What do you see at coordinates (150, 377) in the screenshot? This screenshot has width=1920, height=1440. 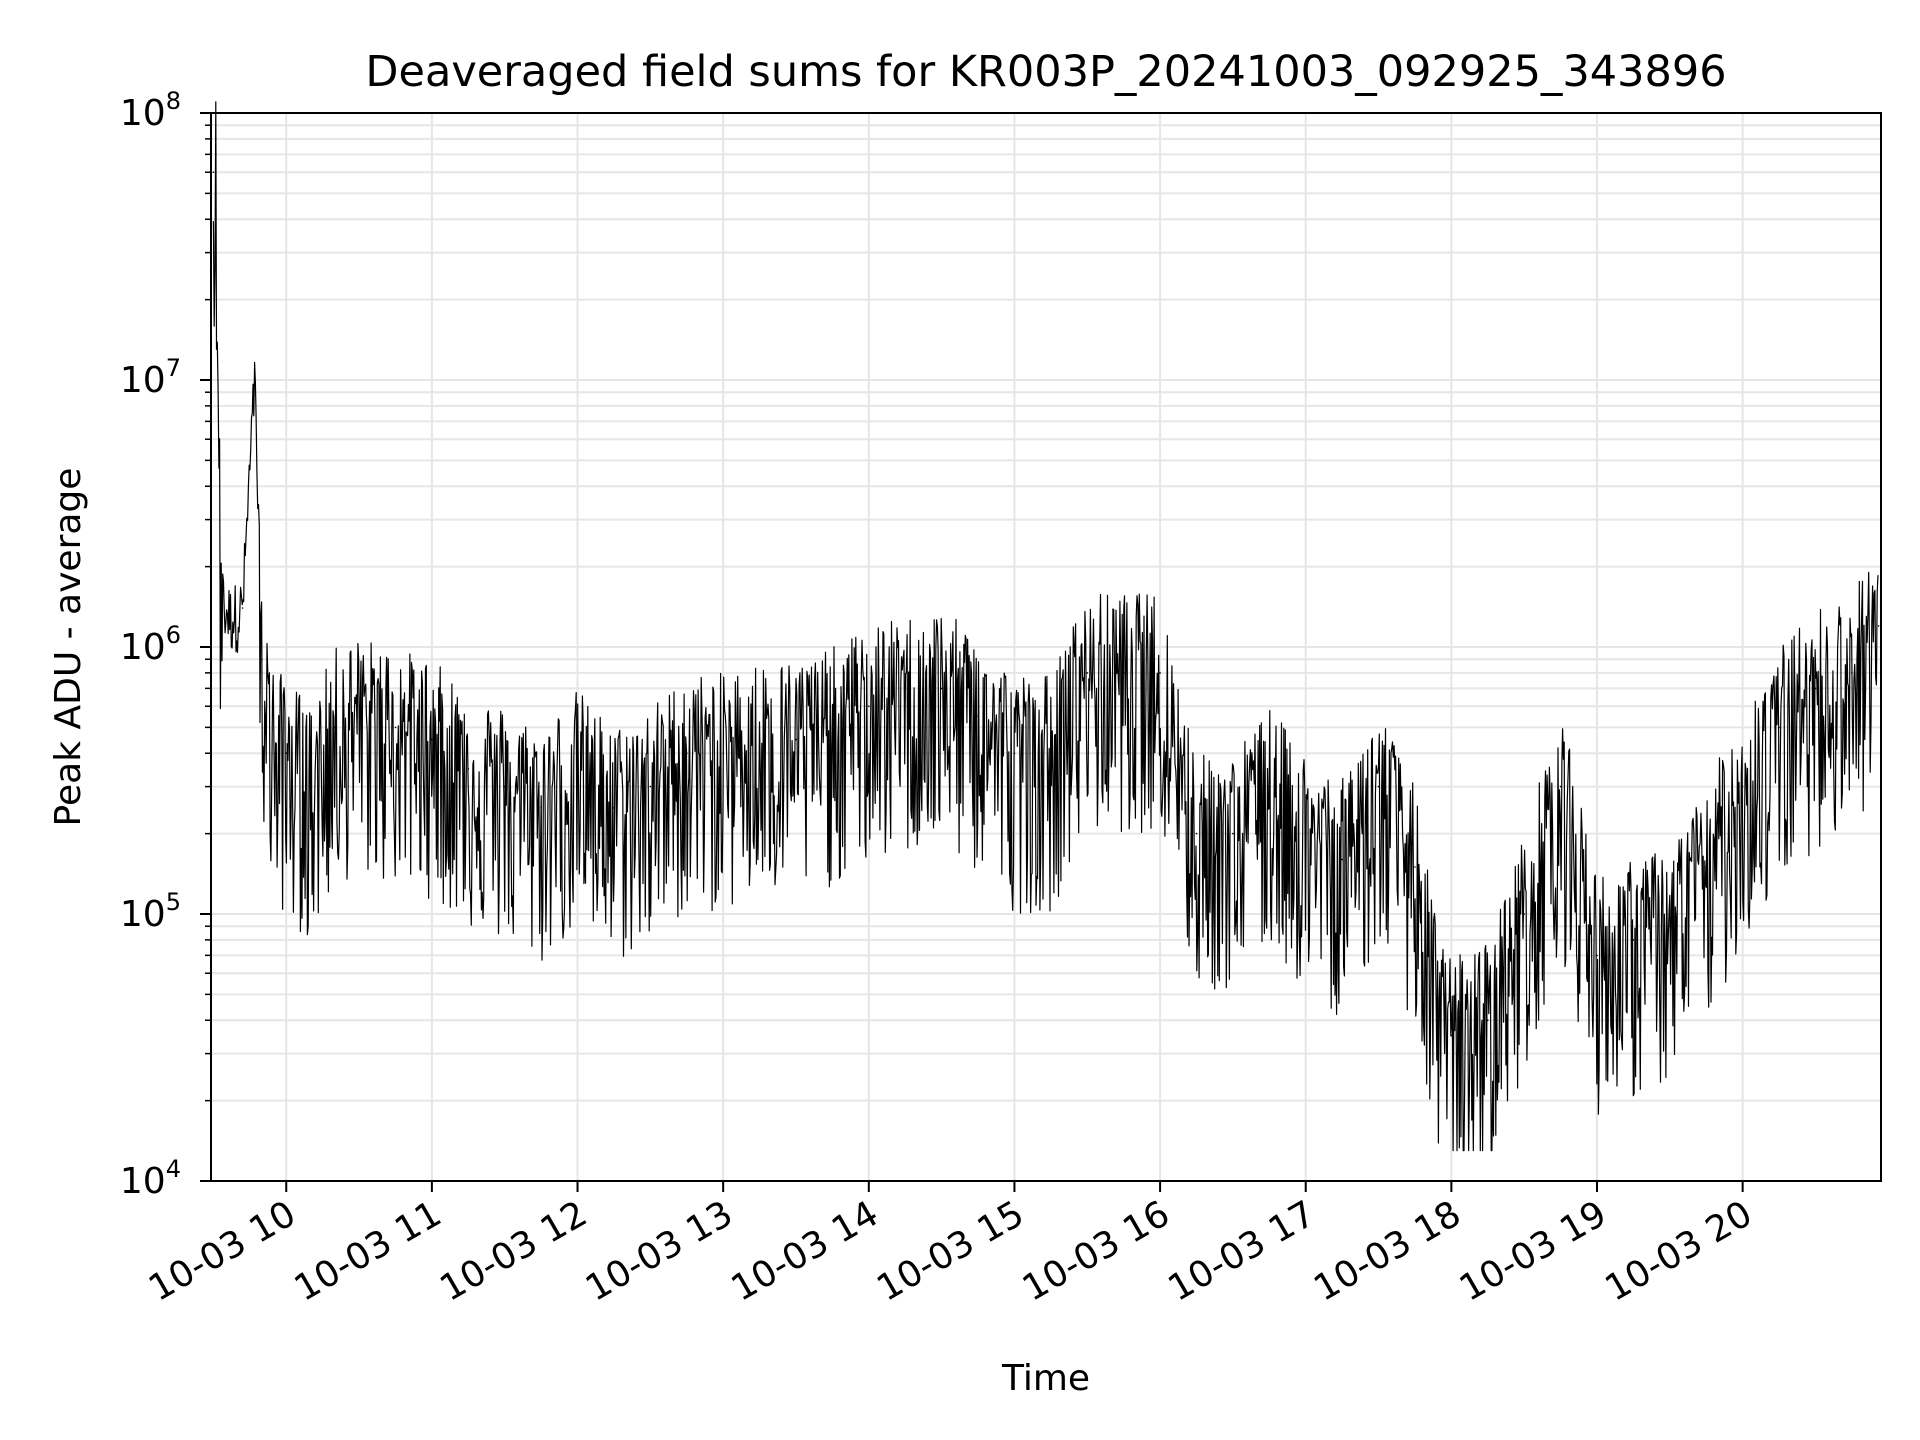 I see `y-tick-label: 10⁷` at bounding box center [150, 377].